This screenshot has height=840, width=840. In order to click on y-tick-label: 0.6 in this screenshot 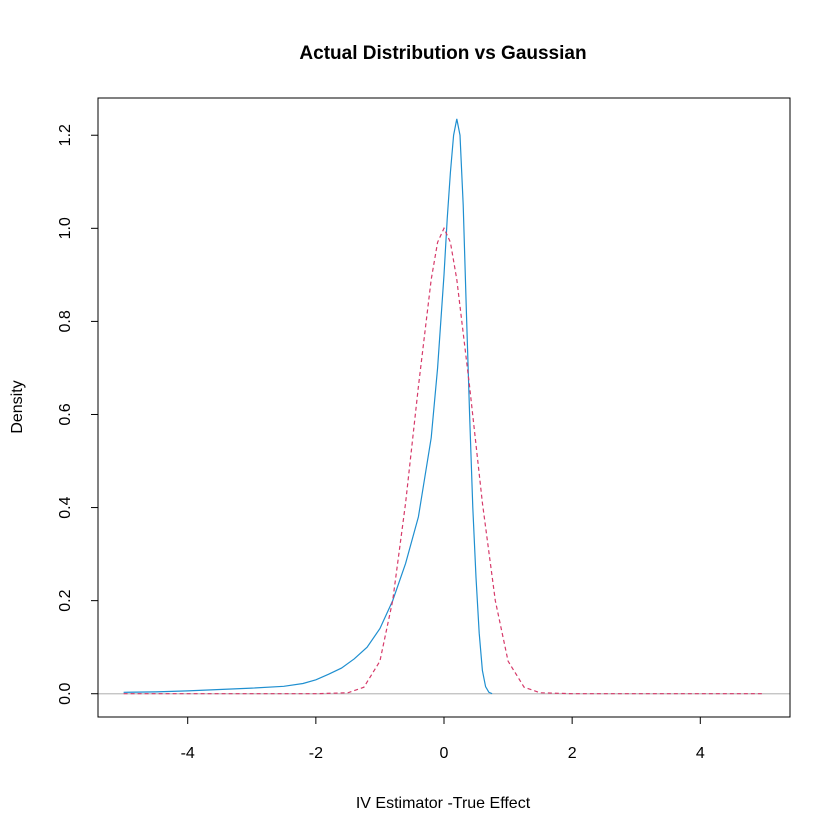, I will do `click(65, 414)`.